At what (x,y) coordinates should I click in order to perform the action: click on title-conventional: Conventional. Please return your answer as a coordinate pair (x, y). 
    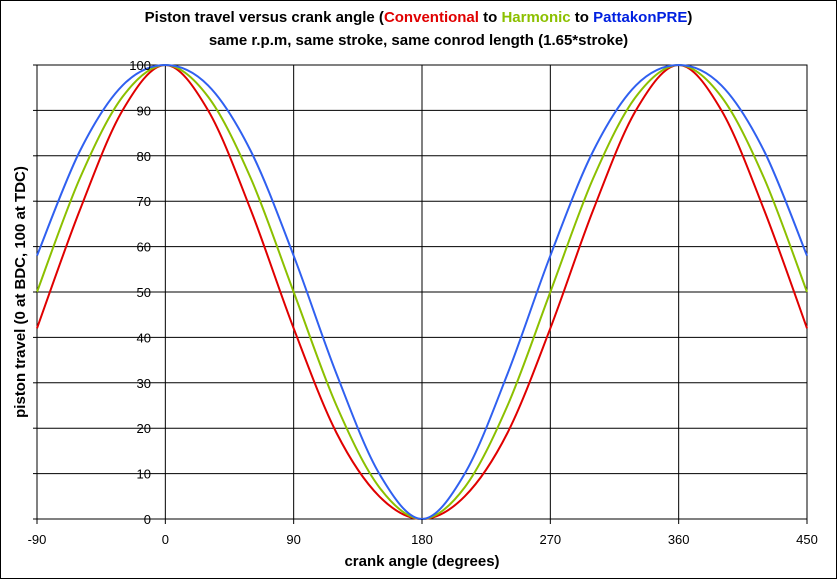
    Looking at the image, I should click on (431, 17).